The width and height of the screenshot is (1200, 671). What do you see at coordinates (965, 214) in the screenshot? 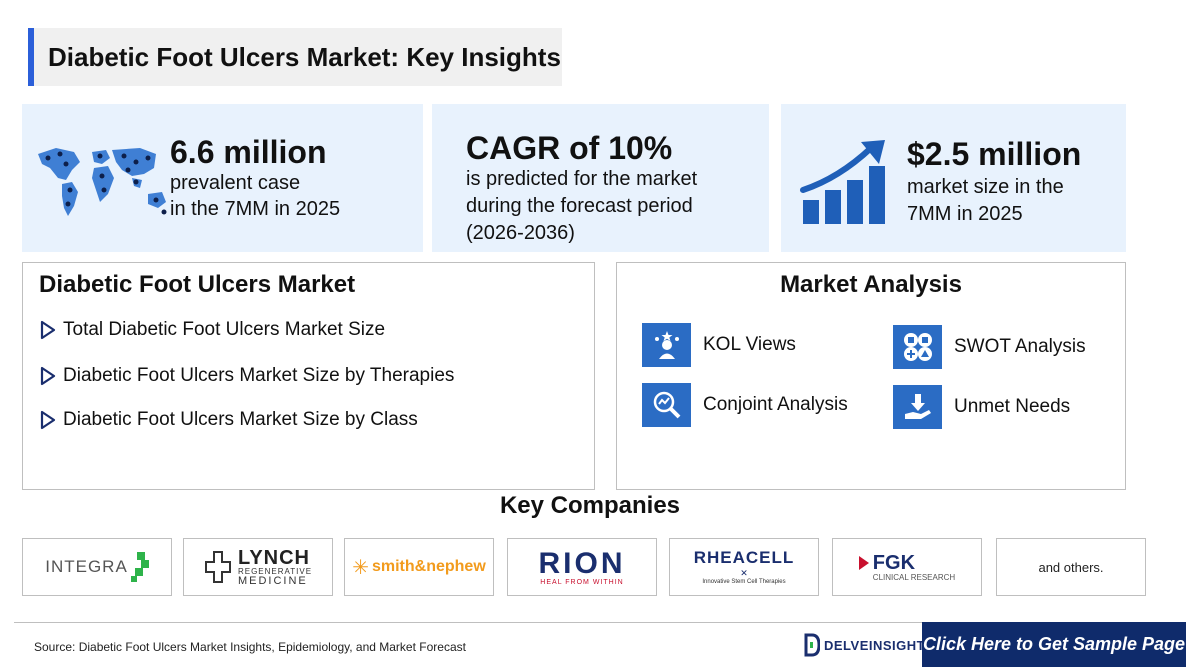
I see `kpi-market-size-line2: 7MM in 2025` at bounding box center [965, 214].